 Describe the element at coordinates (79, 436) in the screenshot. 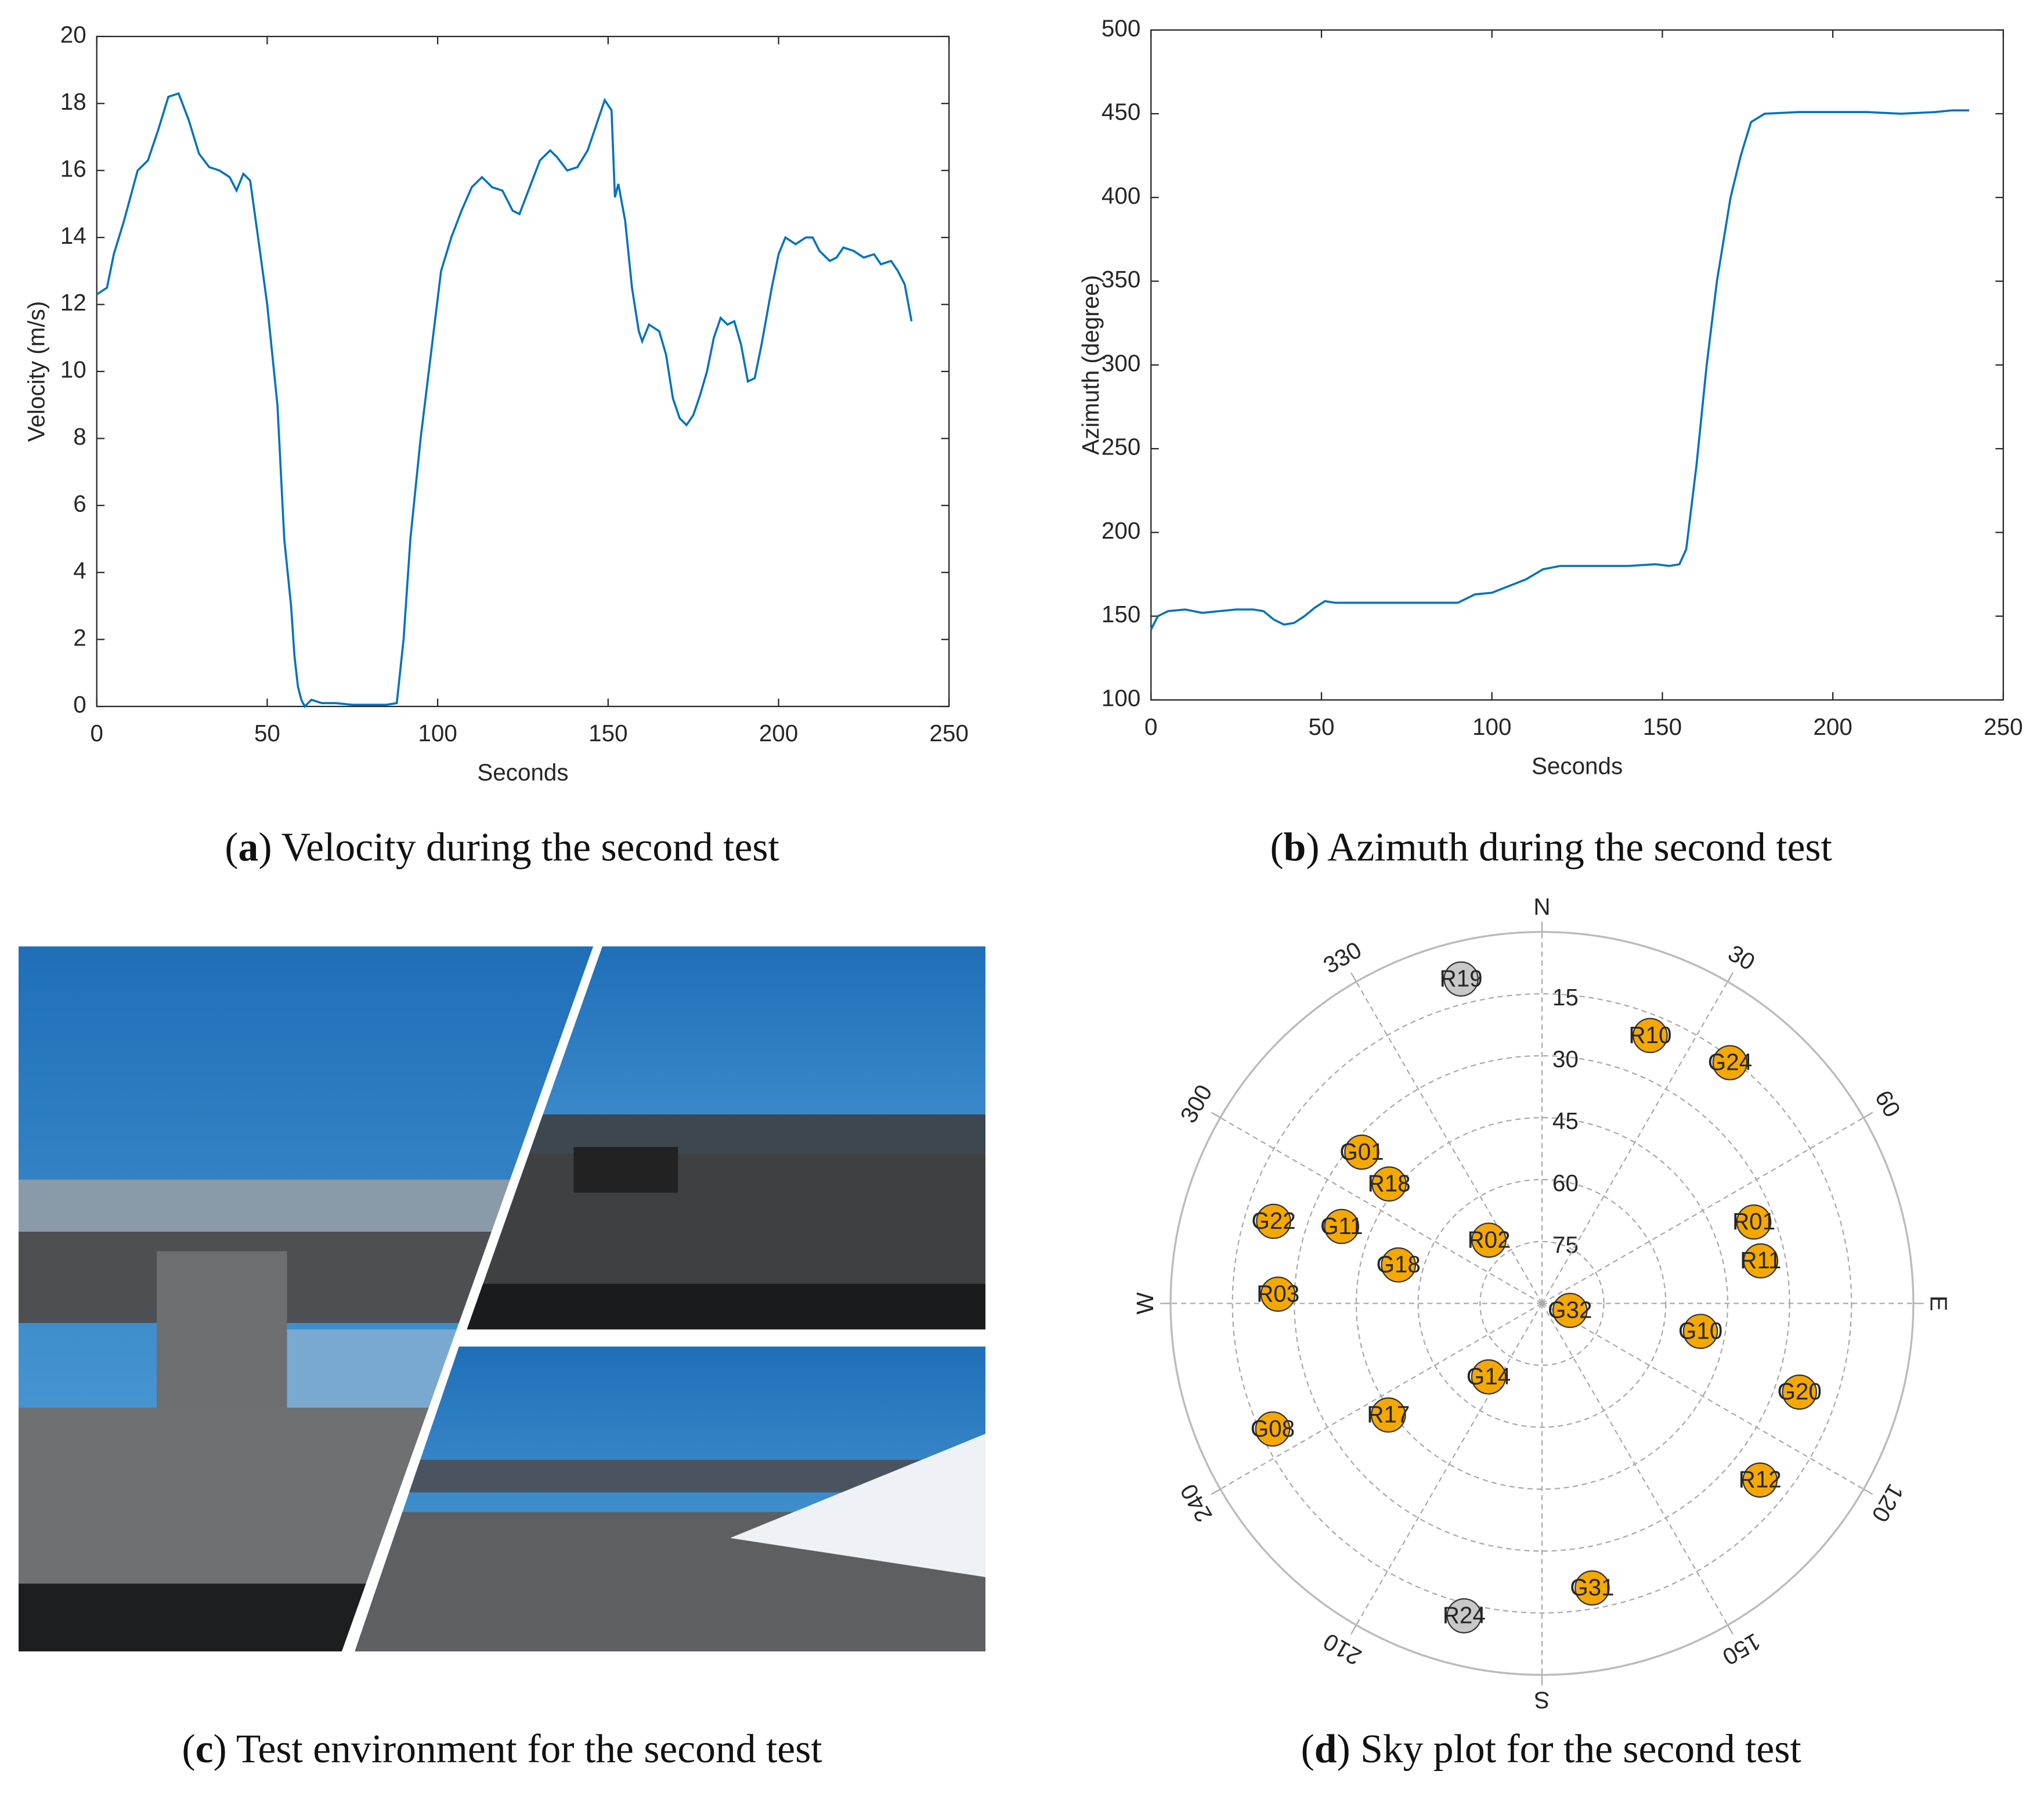

I see `y-tick-label: 8` at that location.